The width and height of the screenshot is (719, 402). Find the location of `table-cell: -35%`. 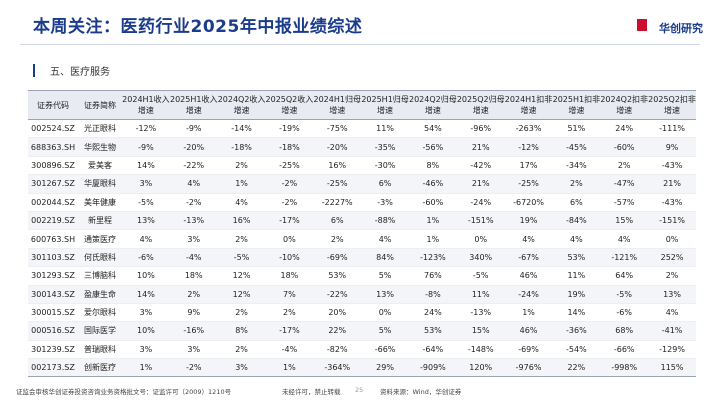

table-cell: -35% is located at coordinates (385, 147).